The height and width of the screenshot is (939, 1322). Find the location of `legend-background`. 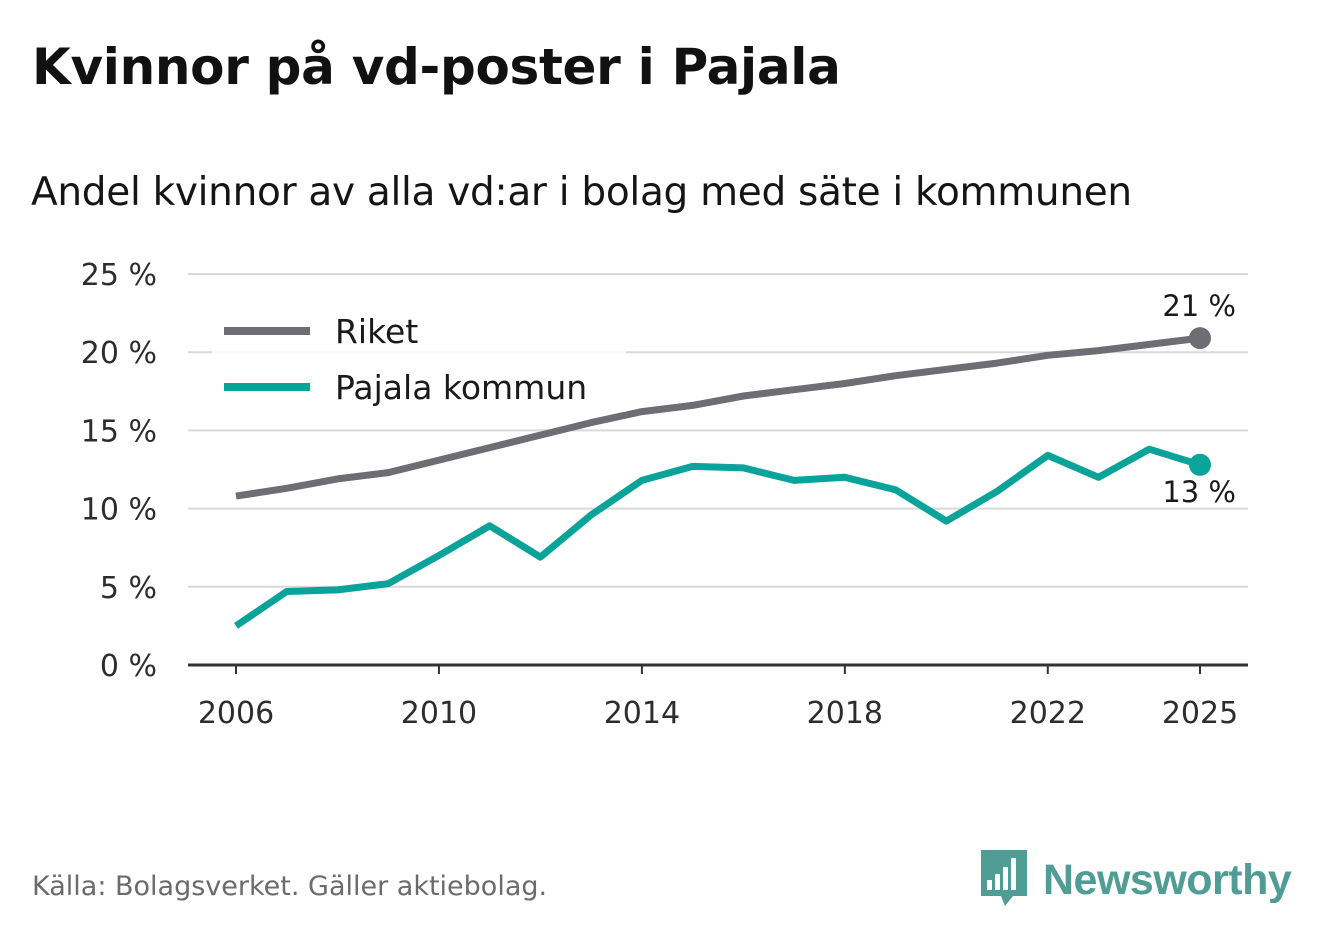

legend-background is located at coordinates (419, 358).